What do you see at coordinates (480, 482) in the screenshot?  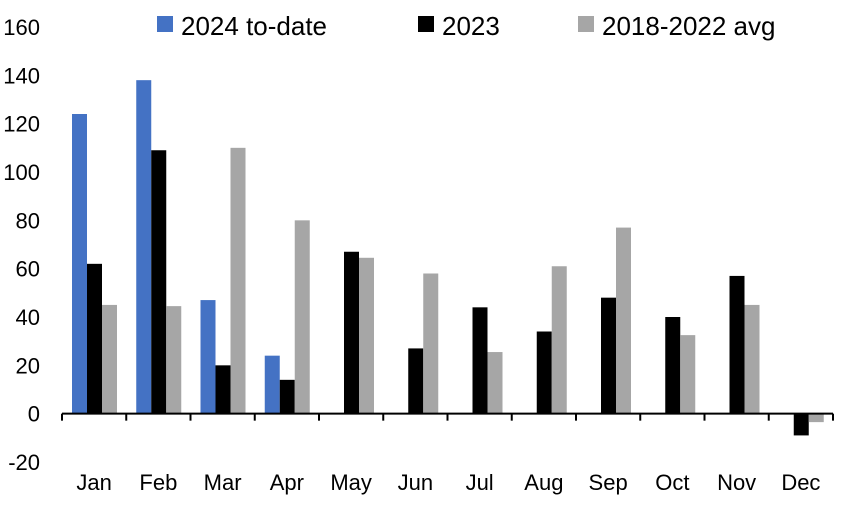 I see `x-tick-label: Jul` at bounding box center [480, 482].